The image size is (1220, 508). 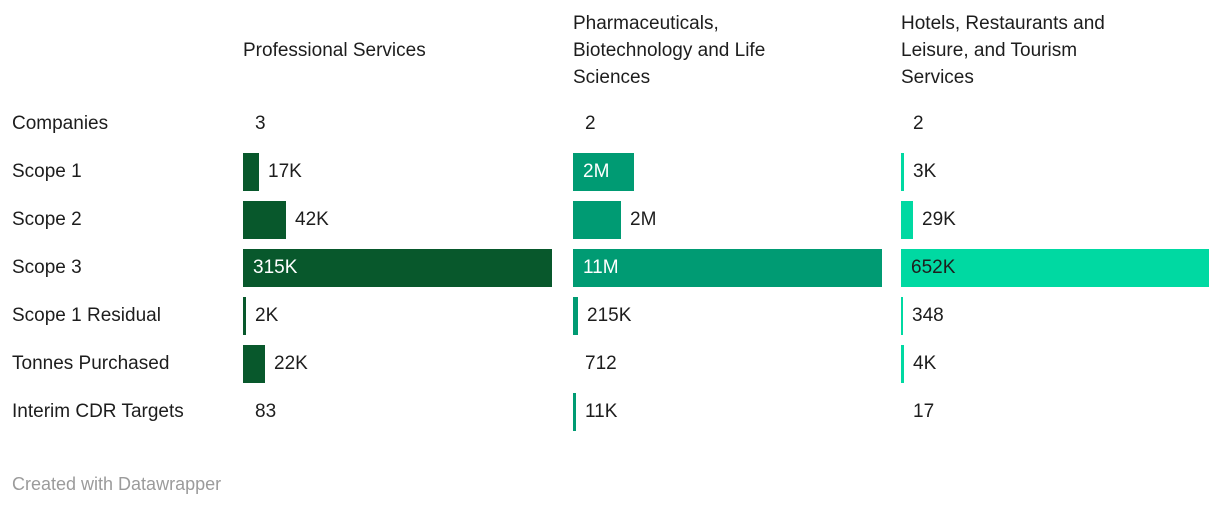 What do you see at coordinates (933, 267) in the screenshot?
I see `value-label: 652K` at bounding box center [933, 267].